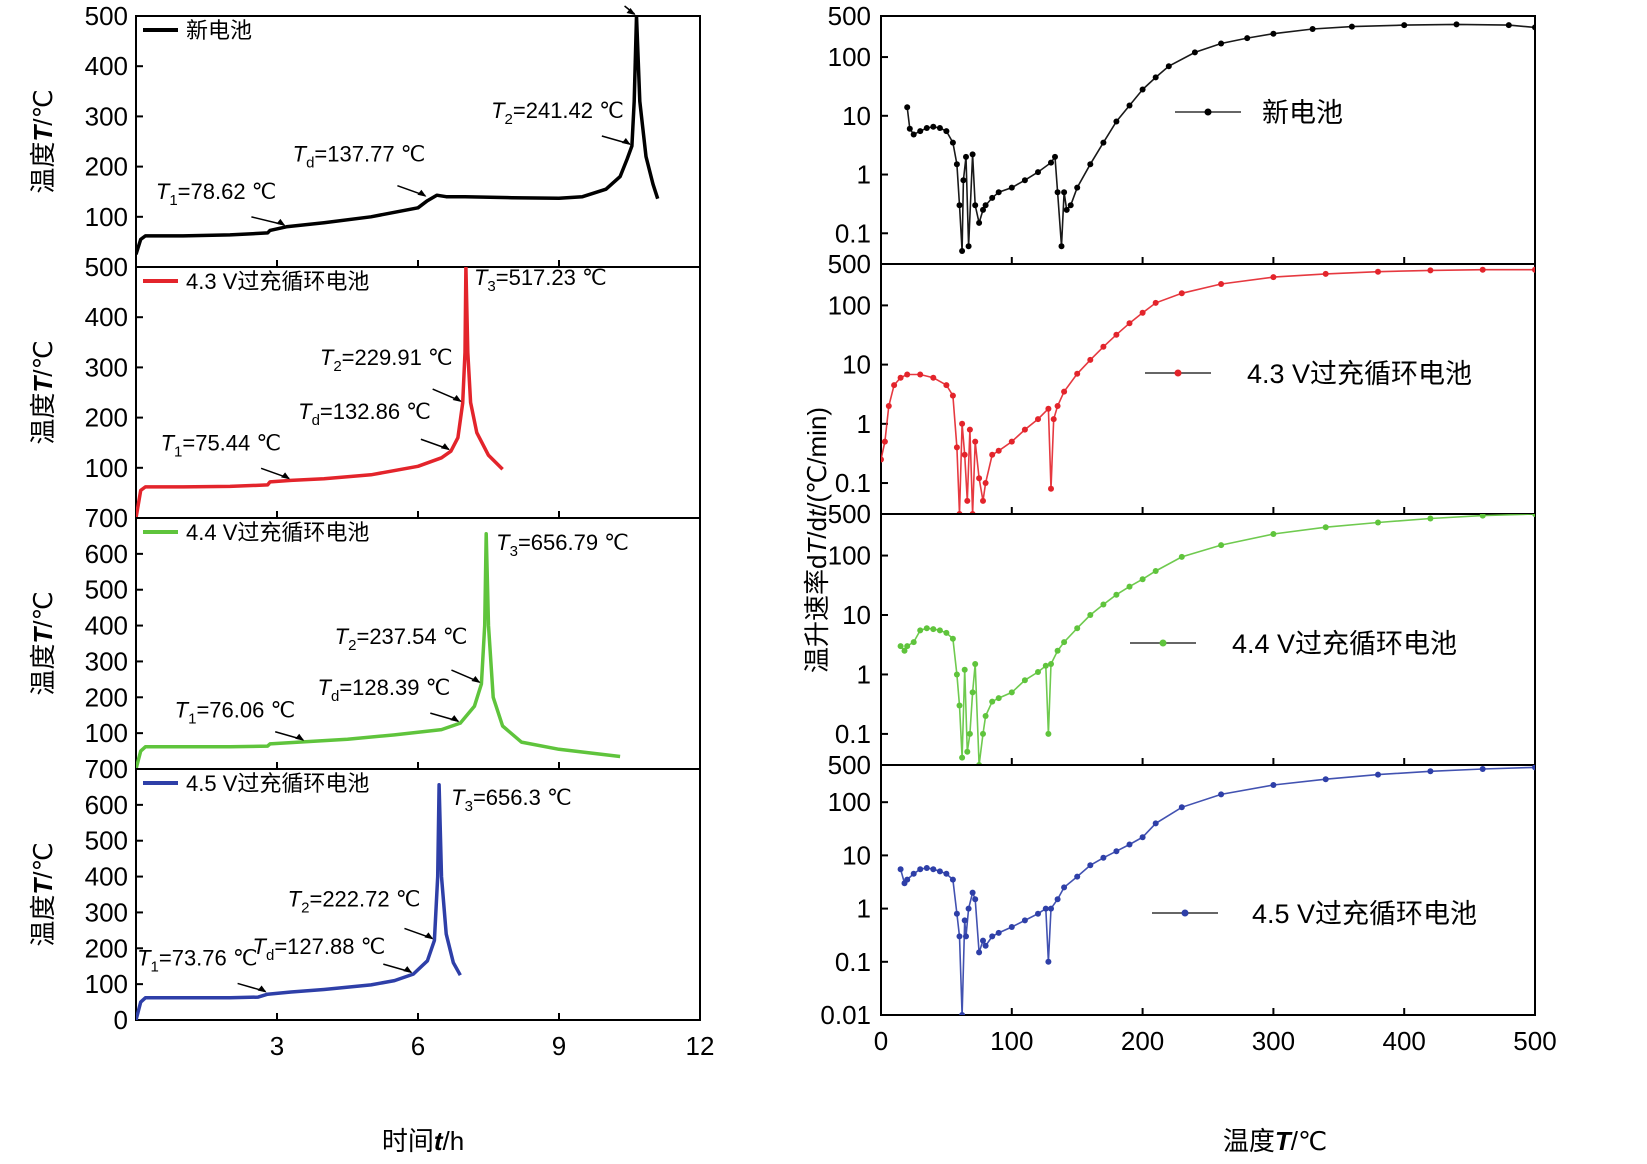  What do you see at coordinates (845, 1015) in the screenshot?
I see `right-y-tick-label: 0.01` at bounding box center [845, 1015].